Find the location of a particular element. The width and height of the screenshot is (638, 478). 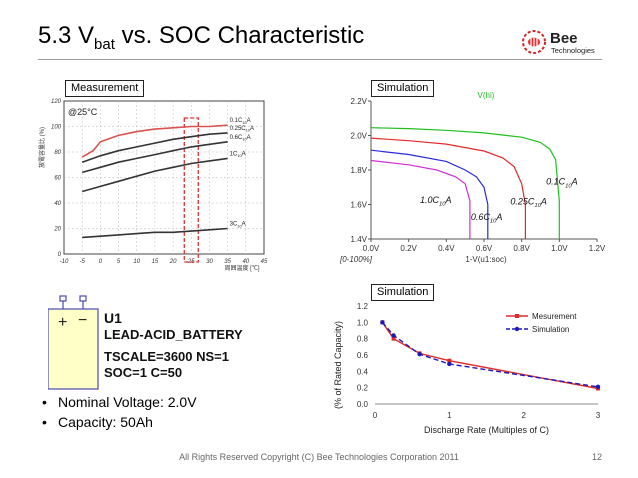

page-number: 12 is located at coordinates (597, 457).